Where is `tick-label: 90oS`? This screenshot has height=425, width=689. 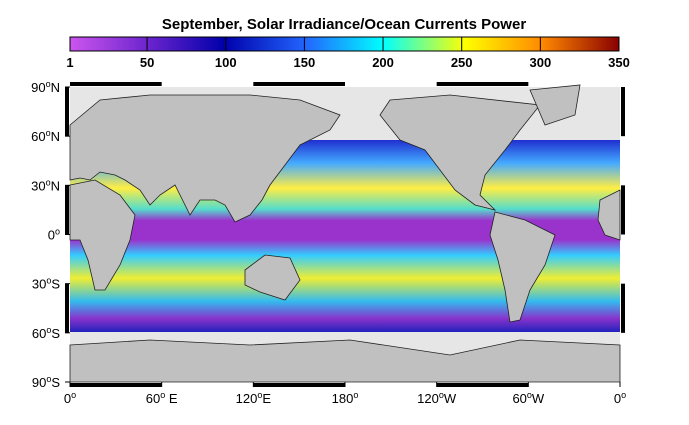
tick-label: 90oS is located at coordinates (46, 382).